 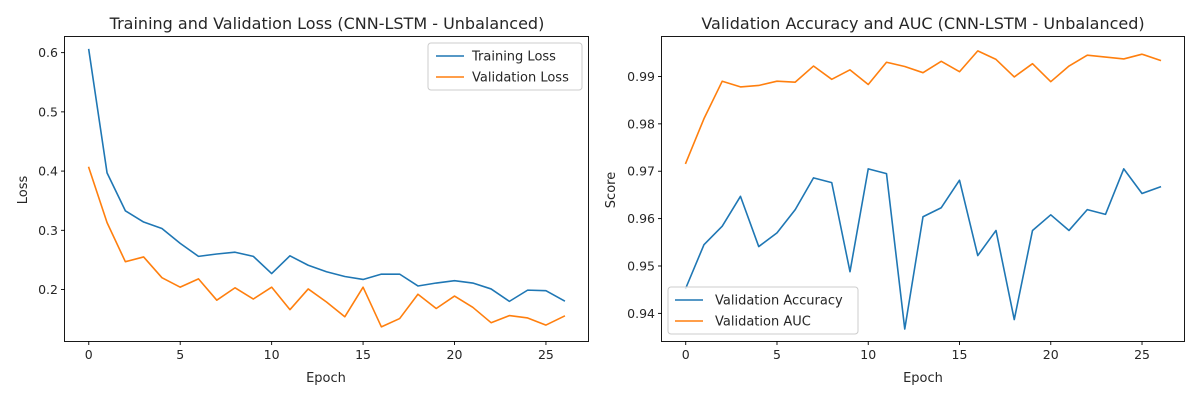 I want to click on accuracy-auc-legend-box, so click(x=763, y=310).